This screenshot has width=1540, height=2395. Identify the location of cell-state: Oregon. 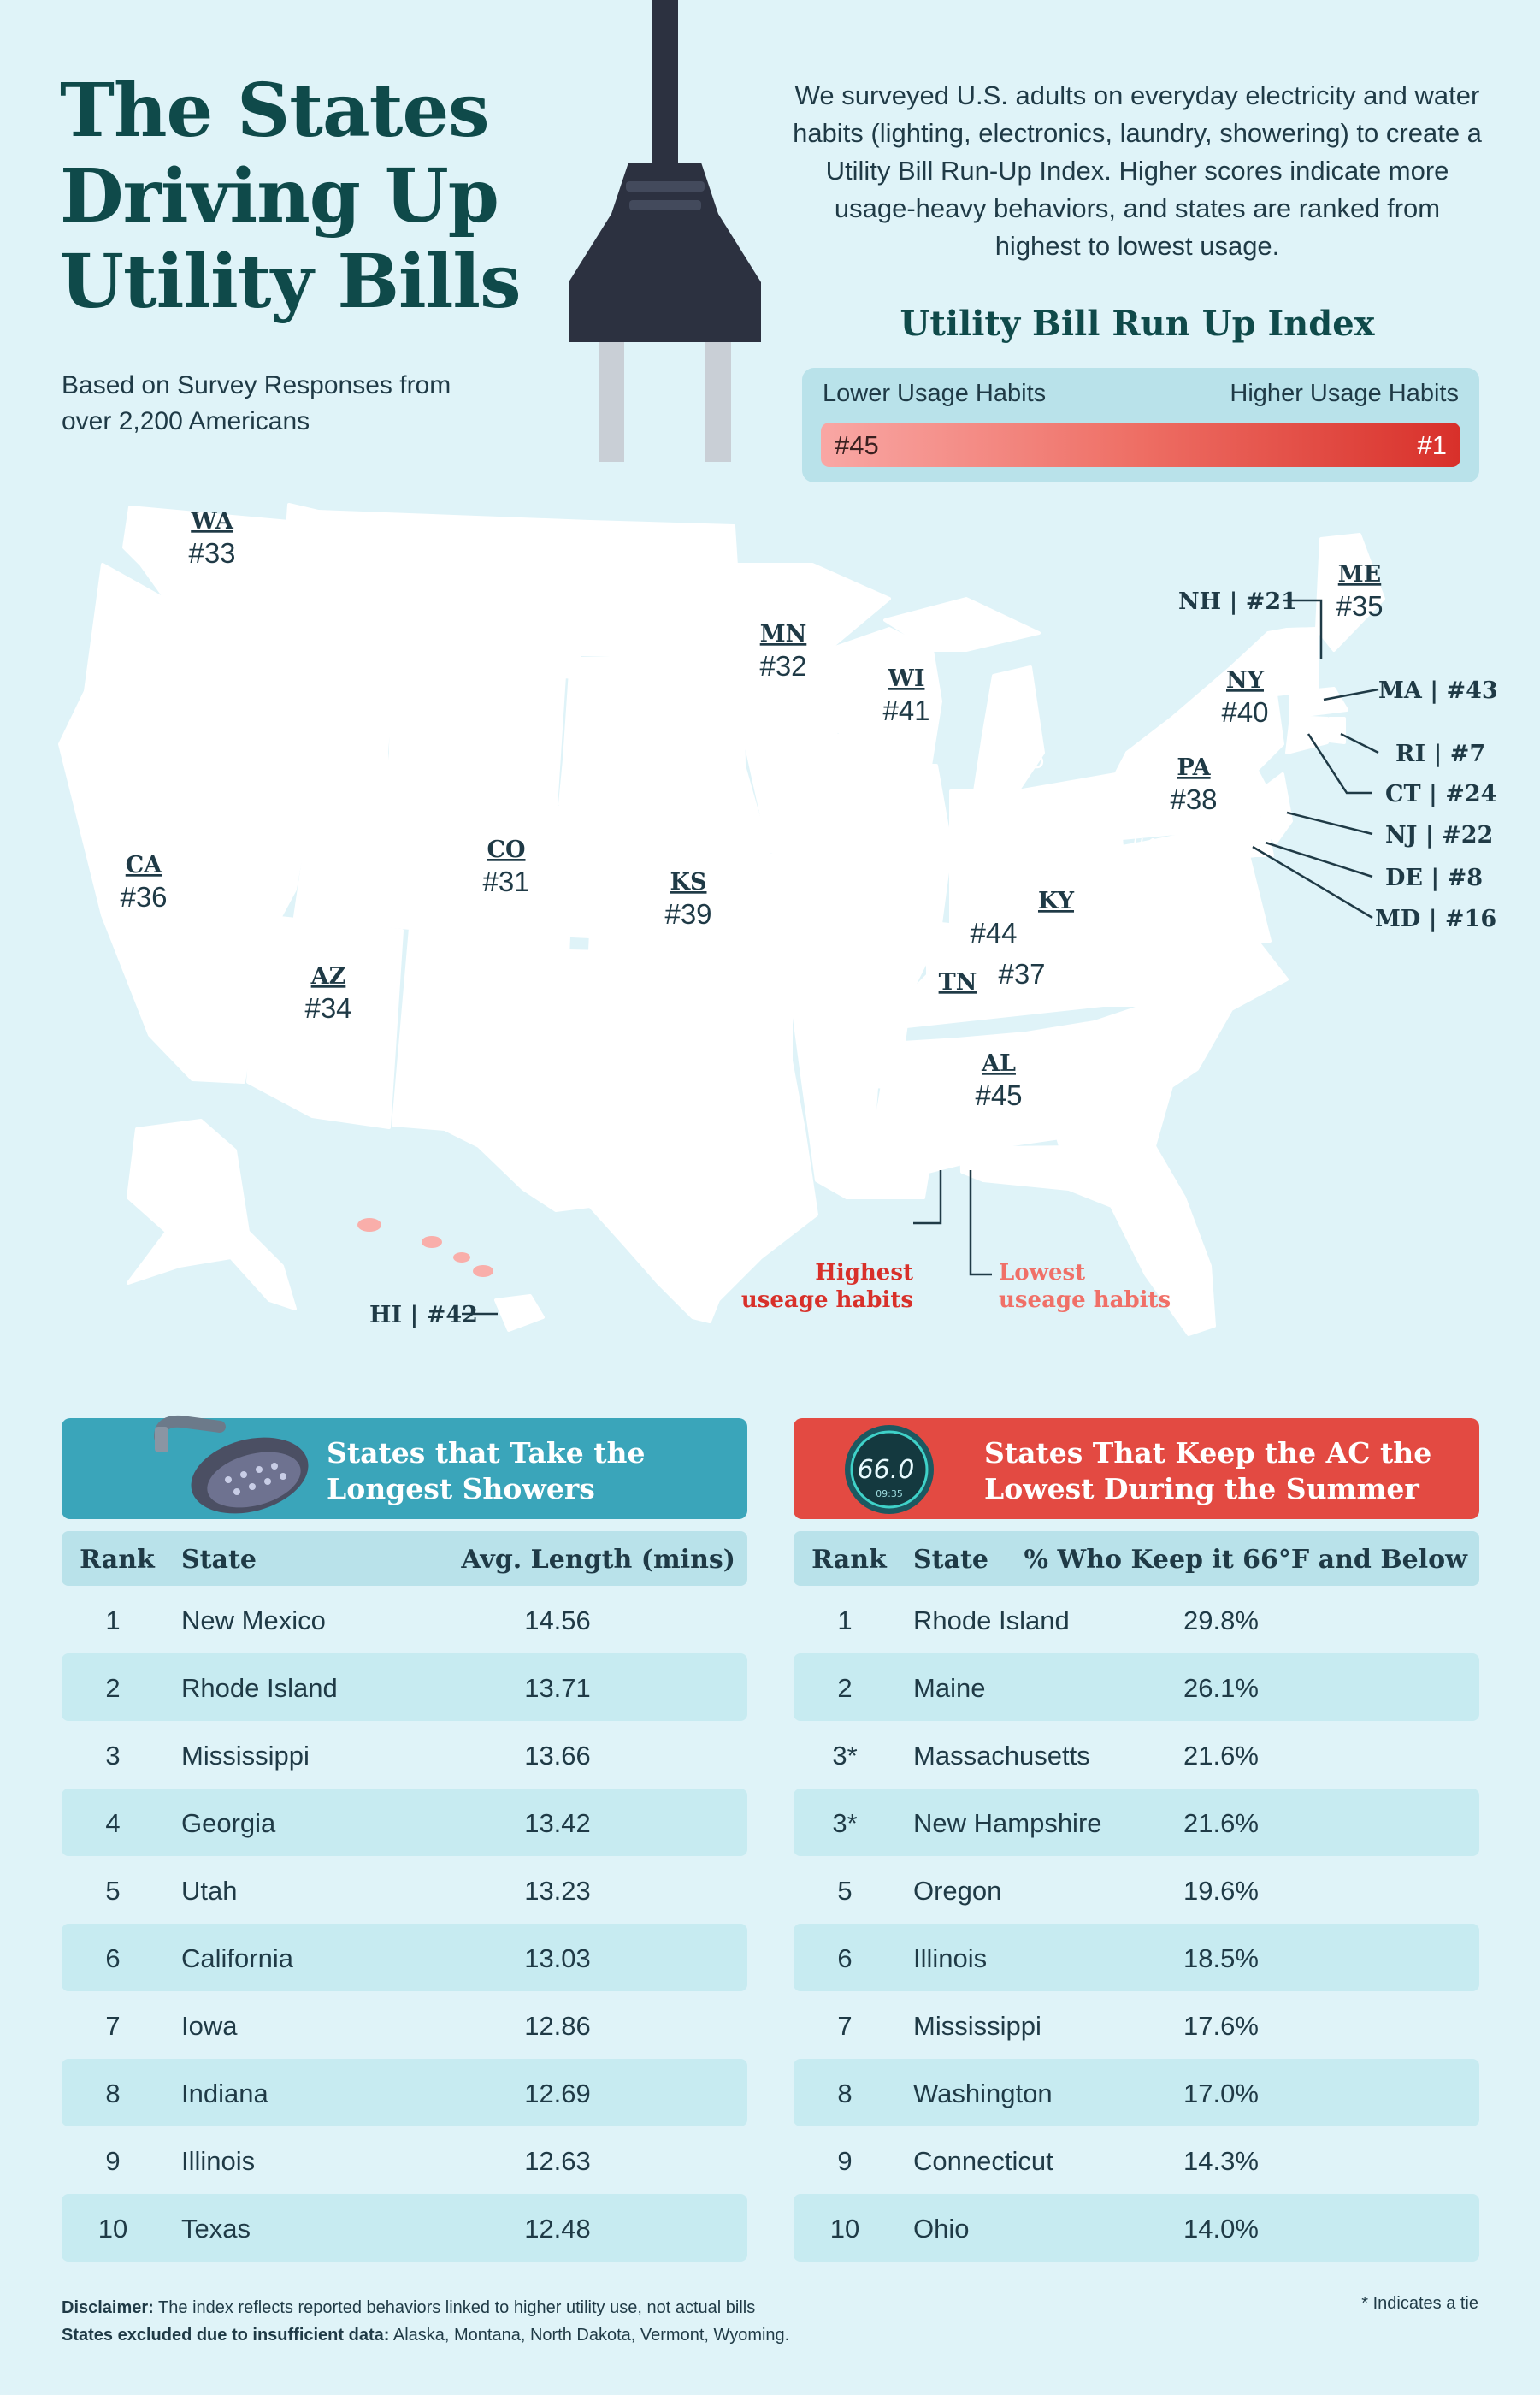
(957, 1891).